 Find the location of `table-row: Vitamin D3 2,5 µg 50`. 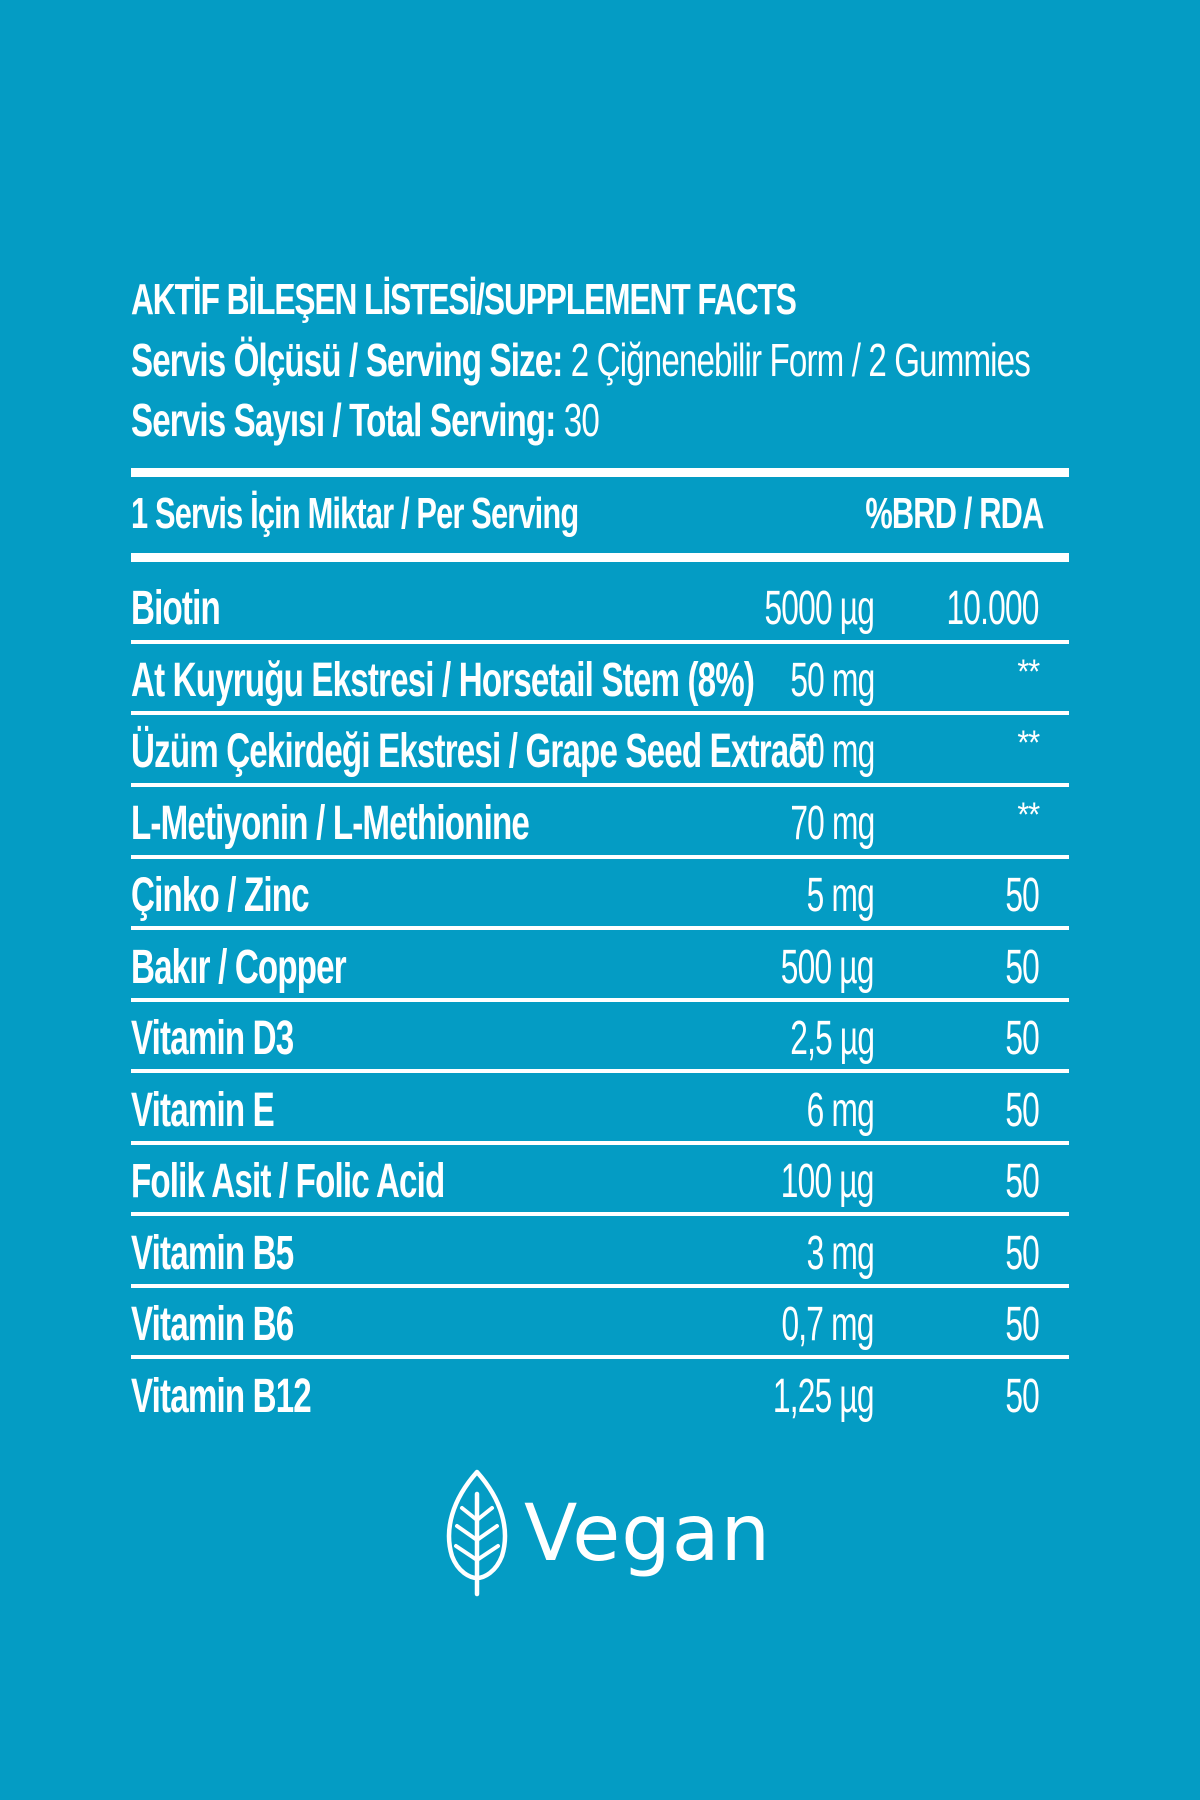

table-row: Vitamin D3 2,5 µg 50 is located at coordinates (600, 1039).